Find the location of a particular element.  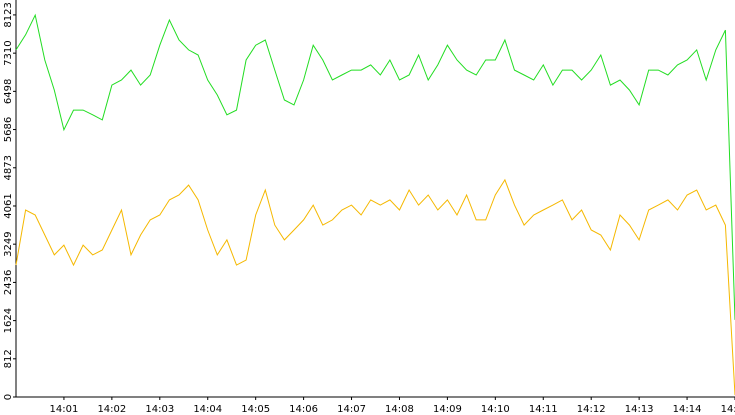

y-tick-label: 8123 is located at coordinates (8, 14).